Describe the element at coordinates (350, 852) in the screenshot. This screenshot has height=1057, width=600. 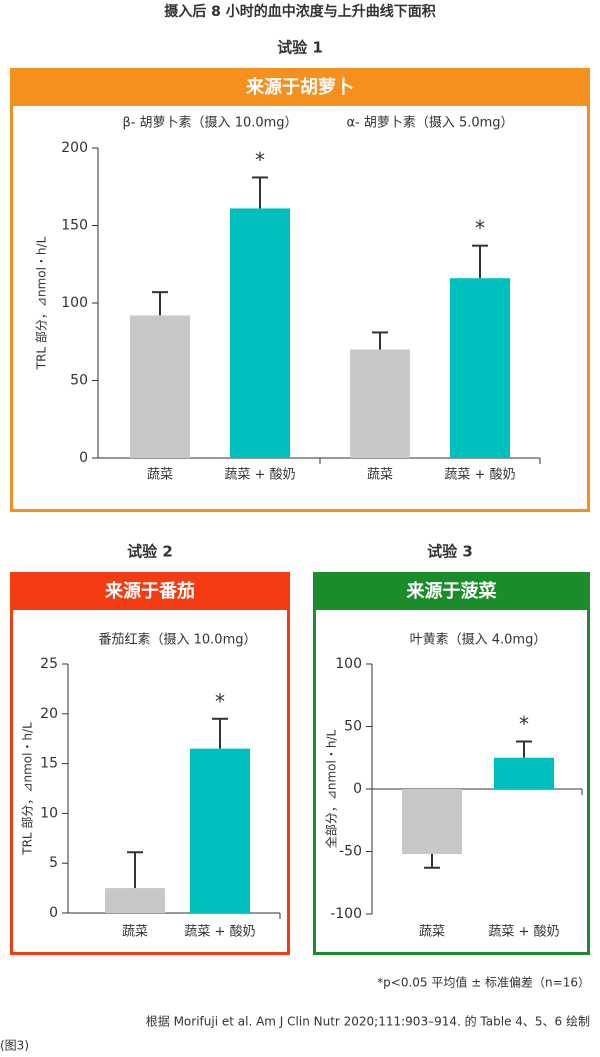
I see `y-tick-label: -50` at that location.